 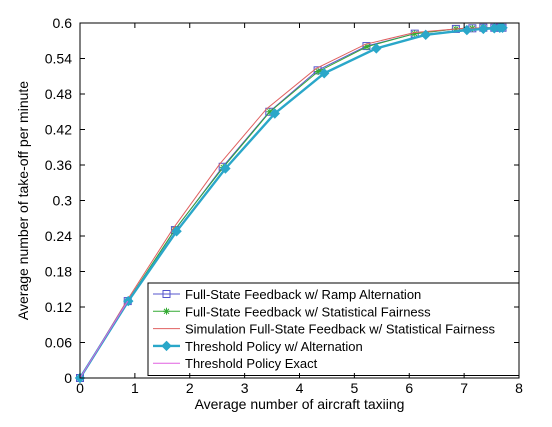 I want to click on series-line, so click(x=104, y=339).